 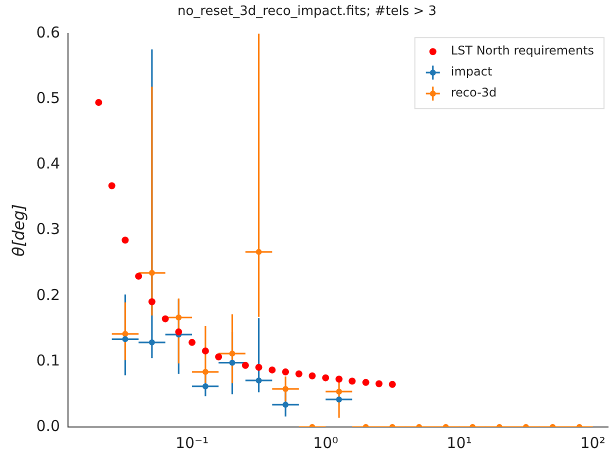 I want to click on y-tick-label: 0.6, so click(x=48, y=32).